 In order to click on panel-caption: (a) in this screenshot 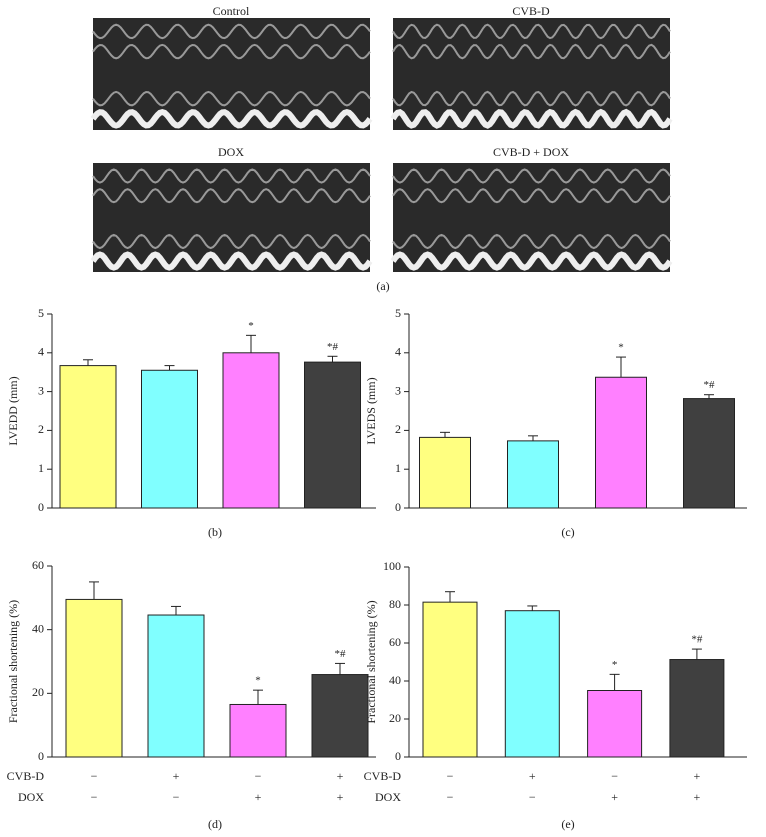, I will do `click(382, 286)`.